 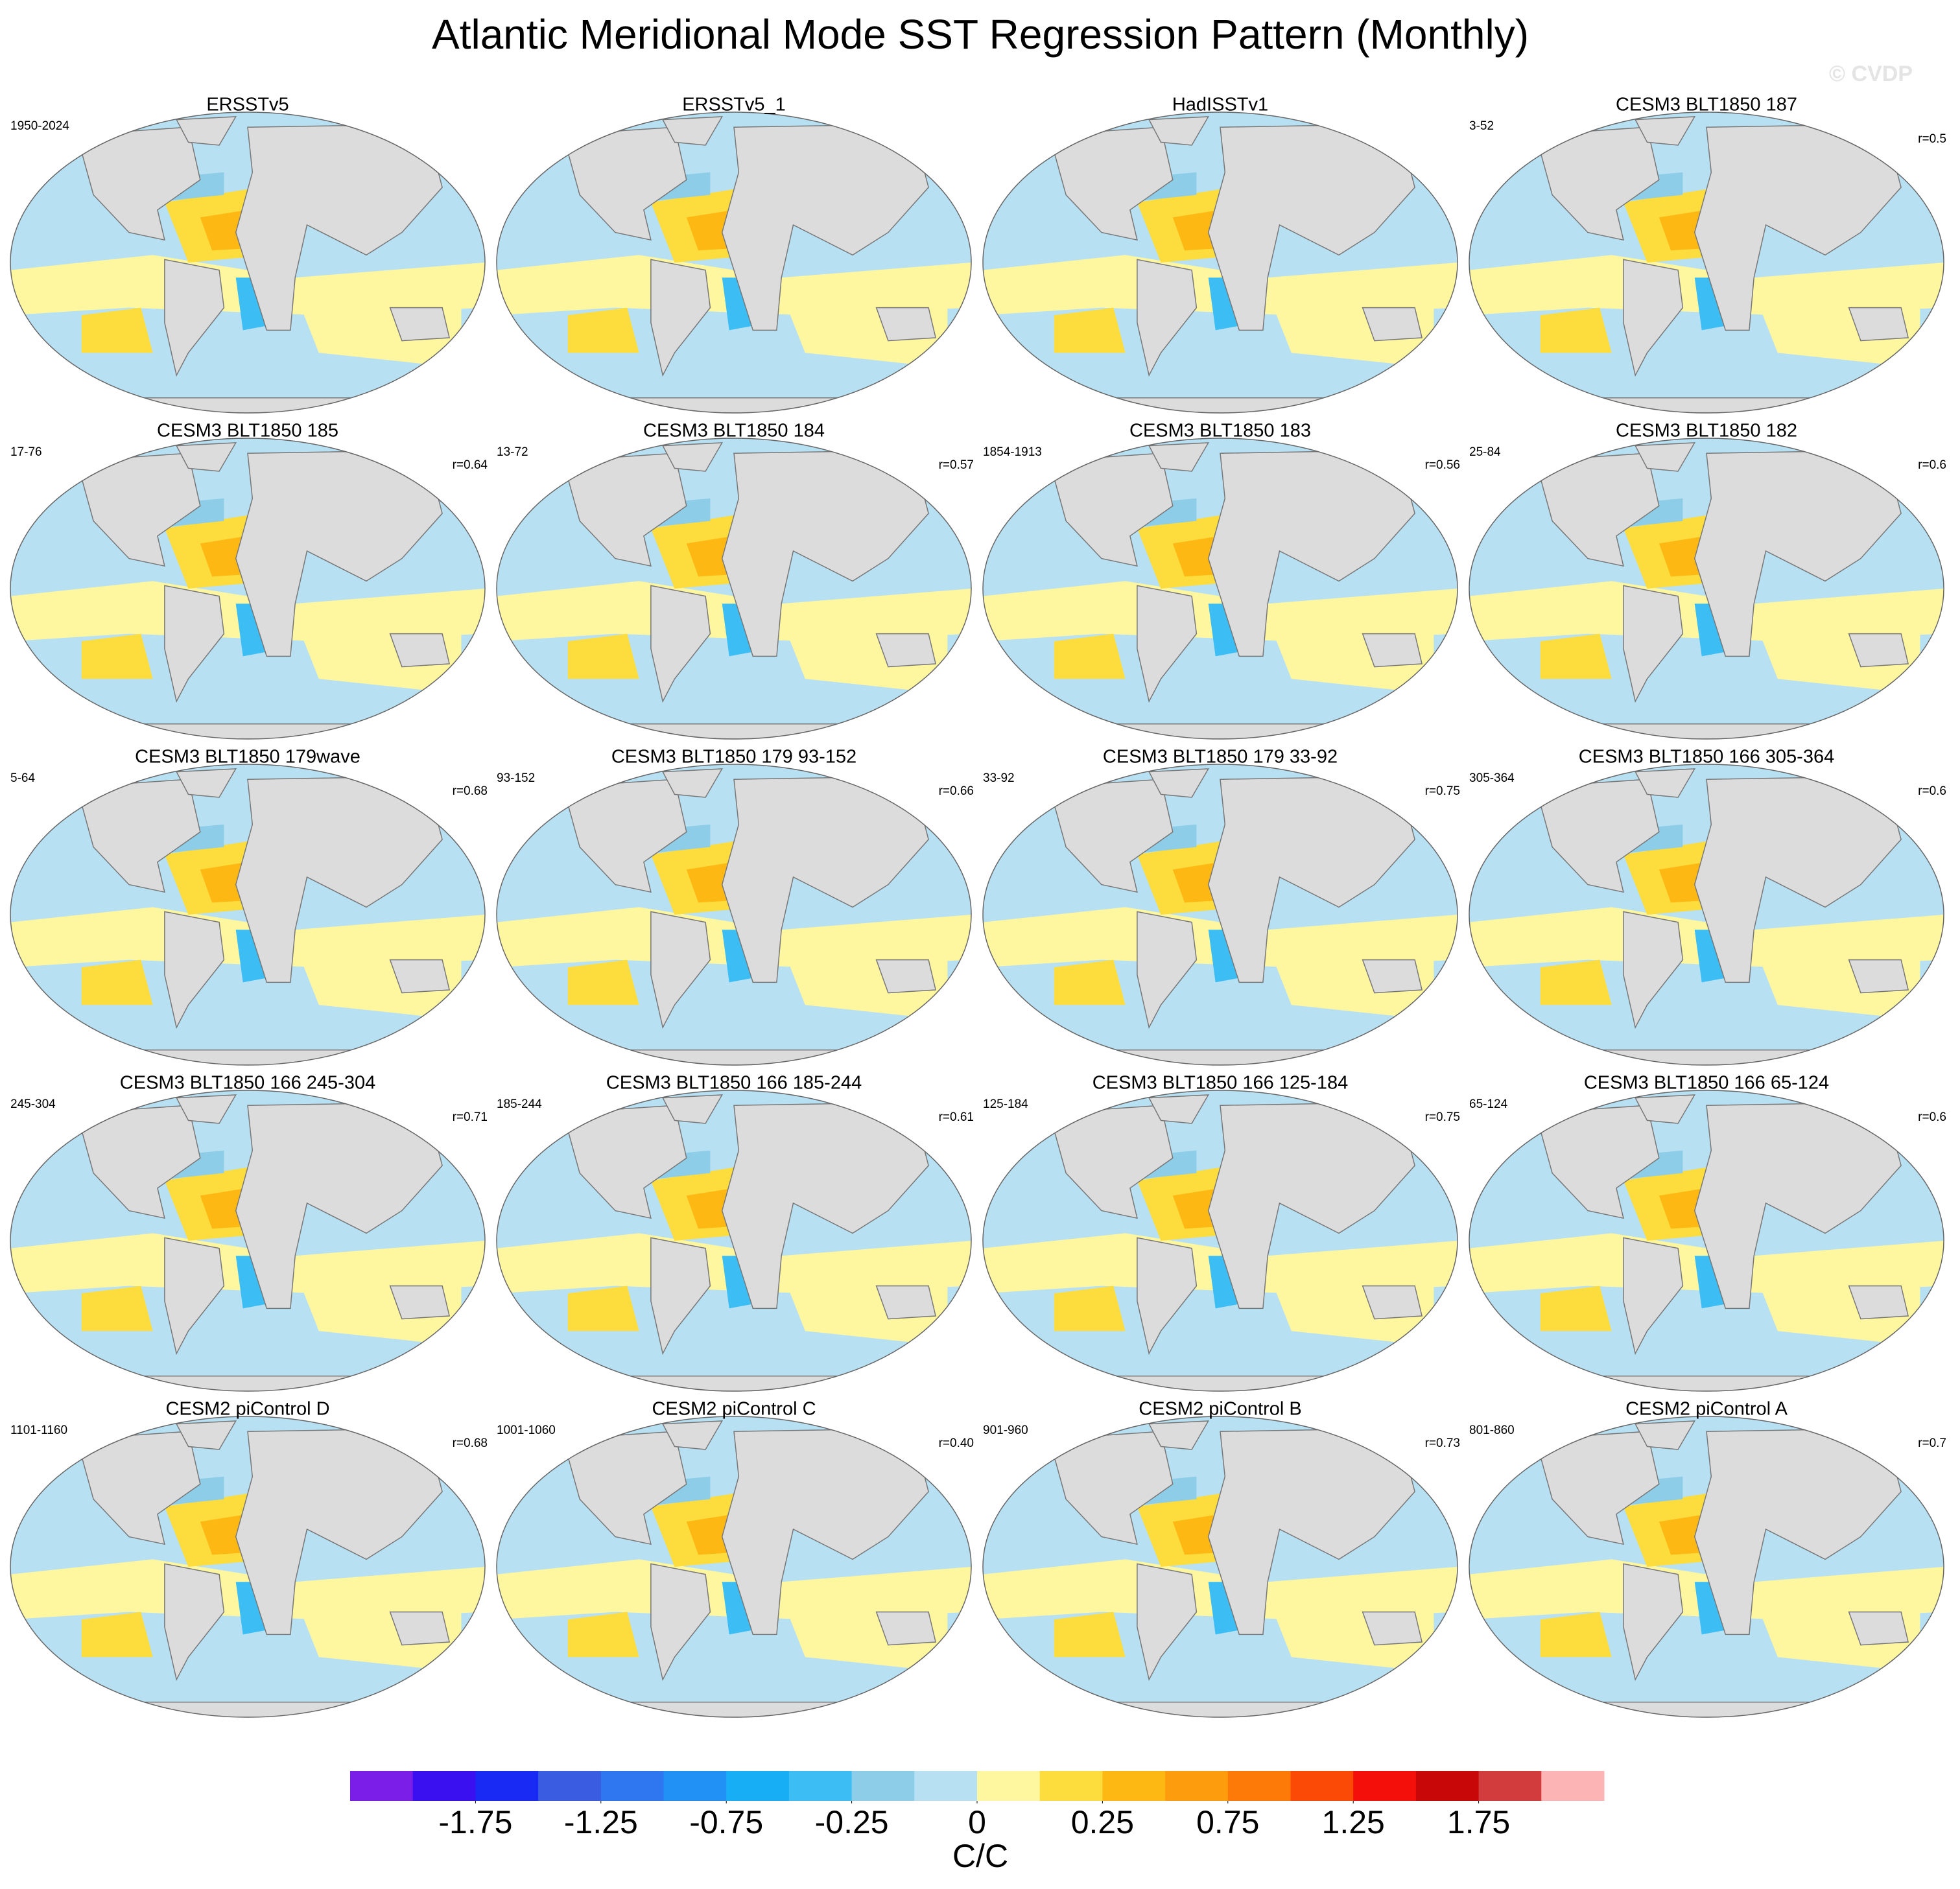 I want to click on panel-correlation: r=0.64, so click(x=470, y=465).